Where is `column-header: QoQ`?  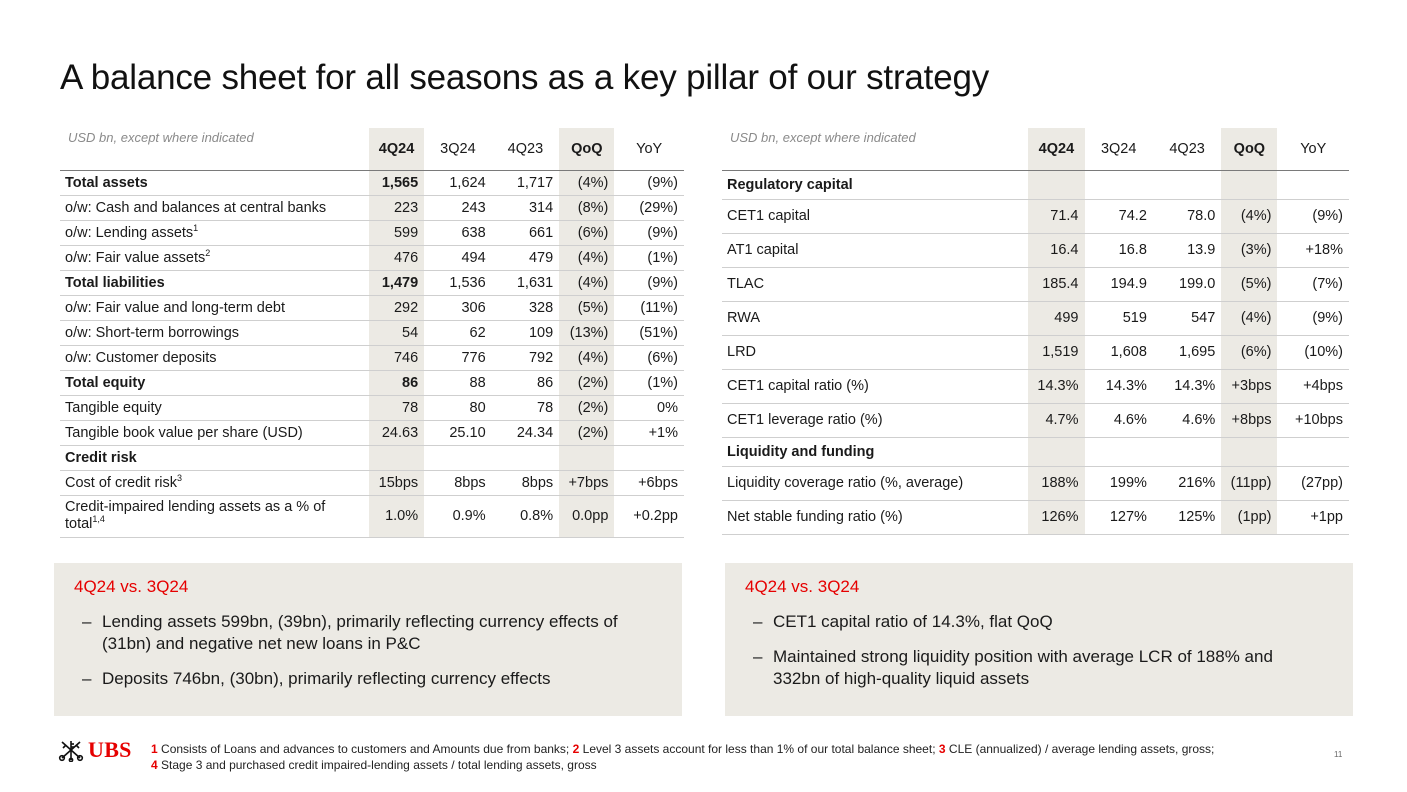 column-header: QoQ is located at coordinates (1249, 149).